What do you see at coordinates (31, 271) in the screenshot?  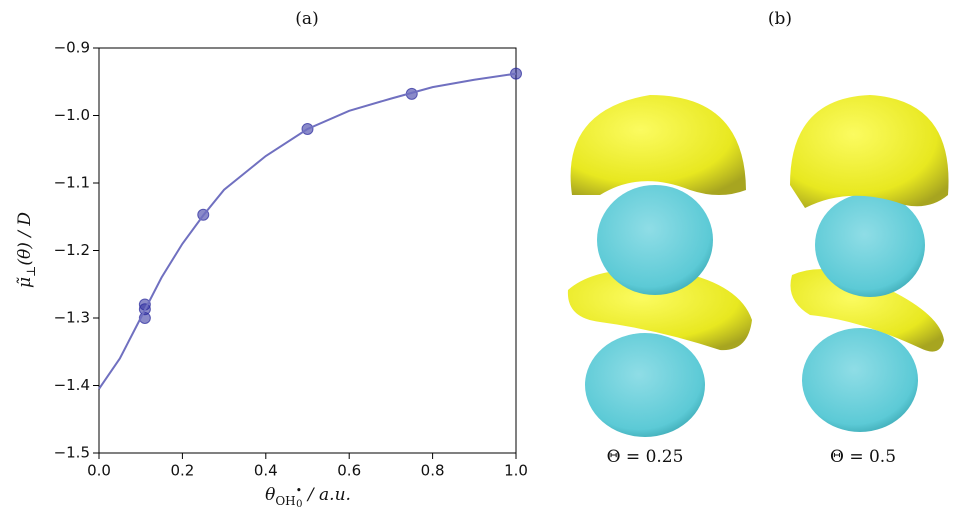 I see `label-part: ⊥` at bounding box center [31, 271].